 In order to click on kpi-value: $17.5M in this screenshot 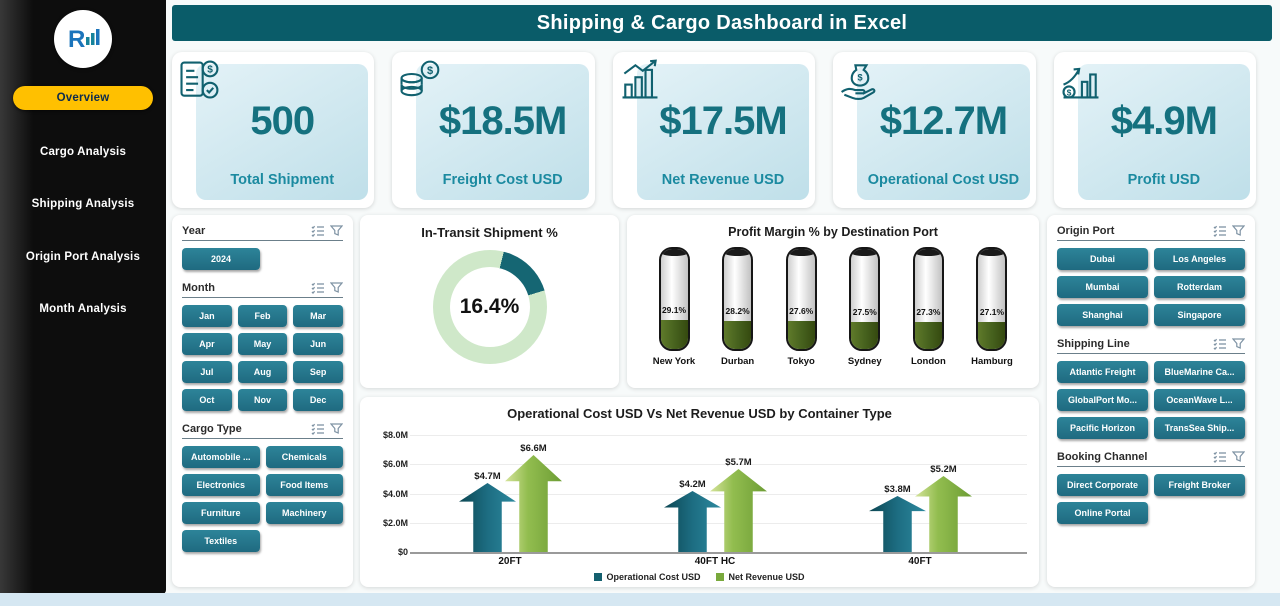, I will do `click(723, 120)`.